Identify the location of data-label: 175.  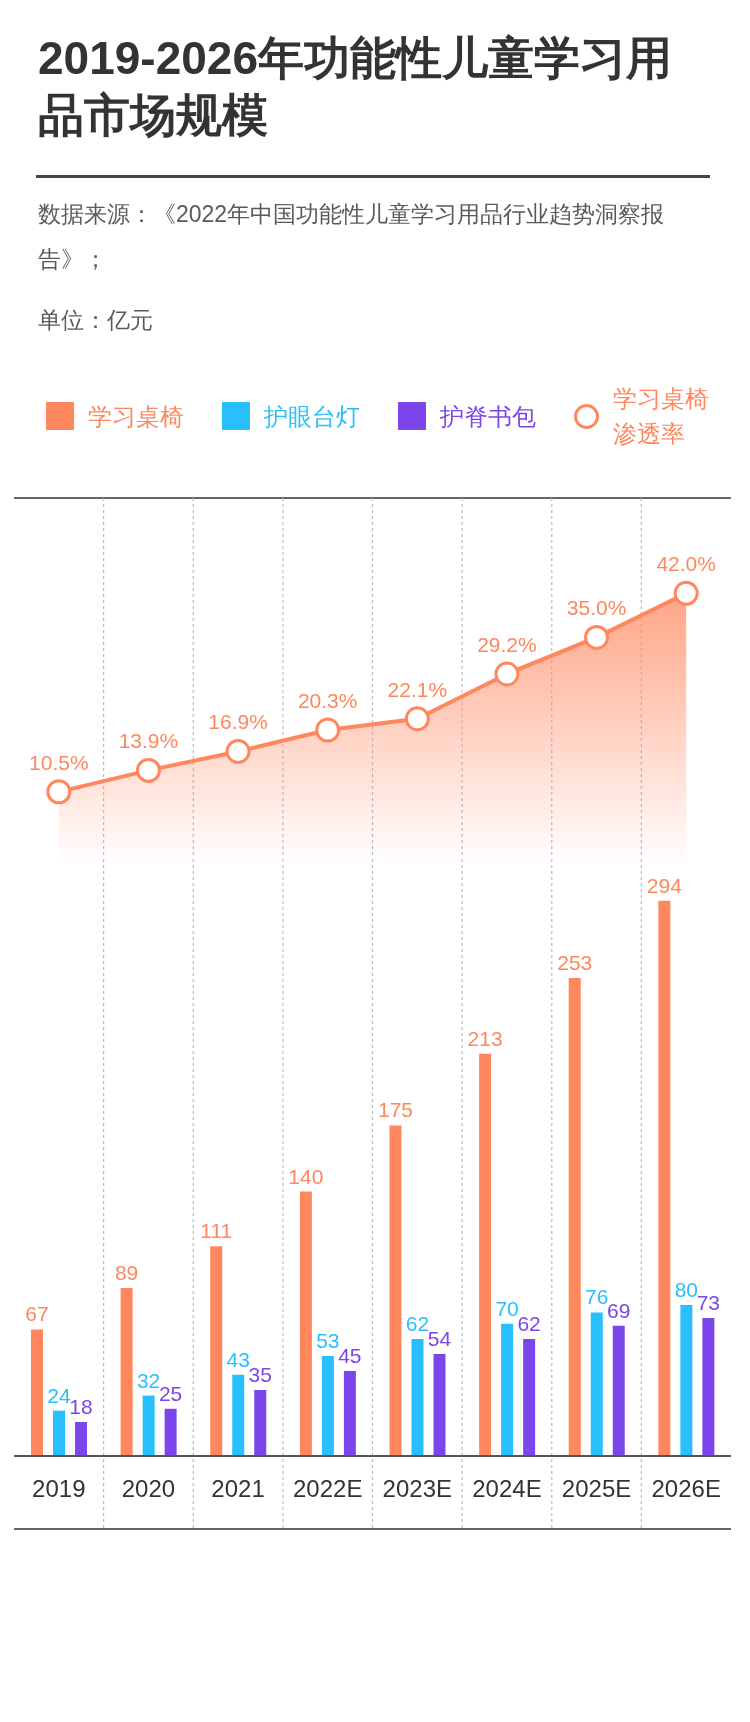
(395, 1110).